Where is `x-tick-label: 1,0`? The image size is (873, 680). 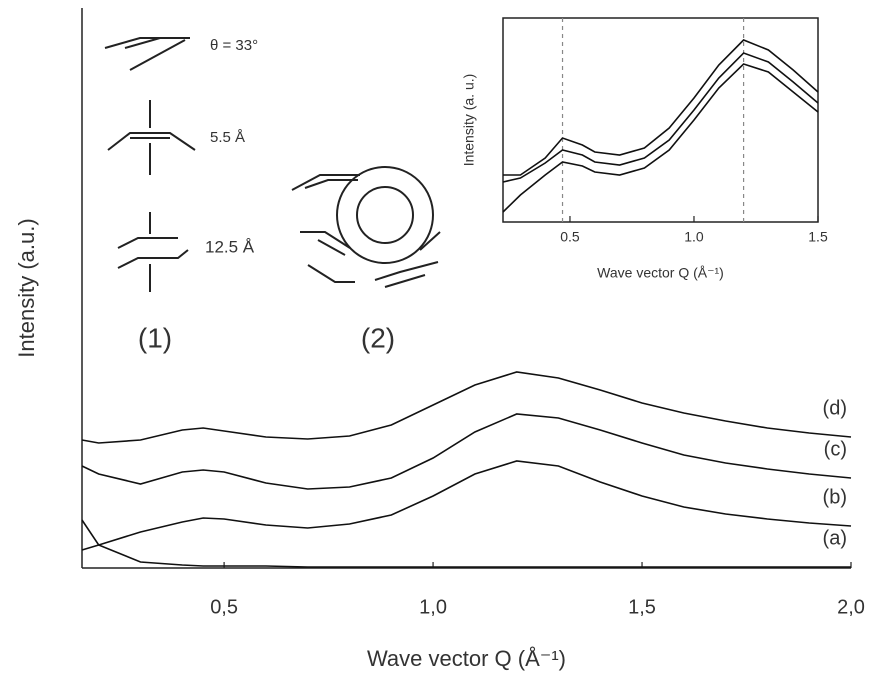
x-tick-label: 1,0 is located at coordinates (433, 607).